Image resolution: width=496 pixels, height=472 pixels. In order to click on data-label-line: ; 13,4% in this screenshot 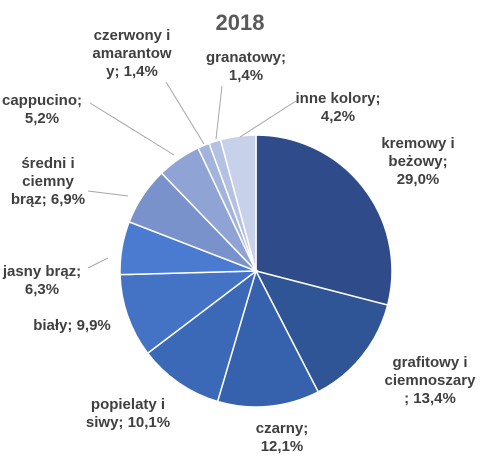, I will do `click(430, 398)`.